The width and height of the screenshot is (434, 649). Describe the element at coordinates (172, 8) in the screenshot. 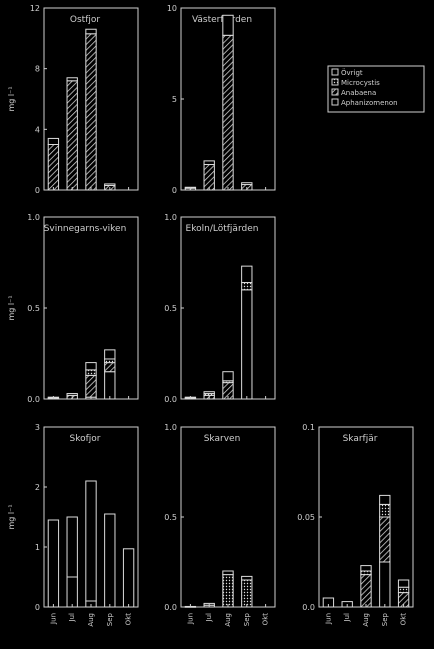

I see `y-tick-label: 10` at that location.